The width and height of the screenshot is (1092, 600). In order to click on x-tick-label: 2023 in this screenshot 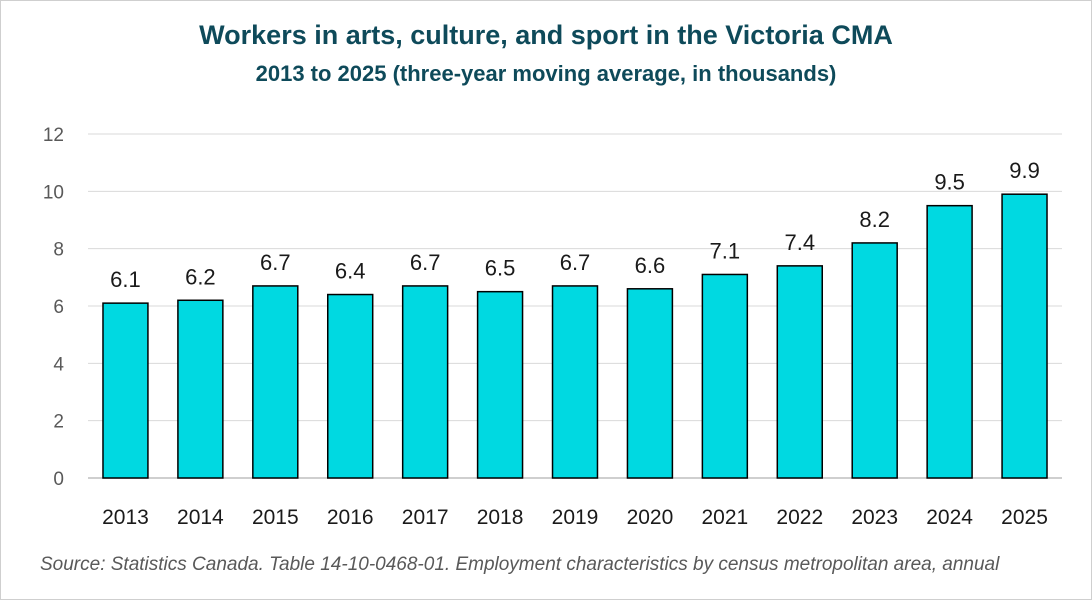, I will do `click(874, 517)`.